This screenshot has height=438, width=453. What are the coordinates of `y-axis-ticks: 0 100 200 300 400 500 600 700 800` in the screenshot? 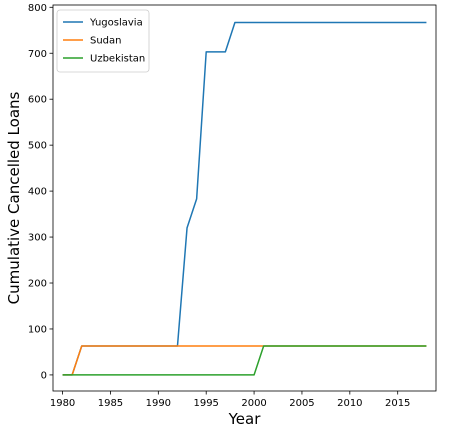 It's located at (40, 192).